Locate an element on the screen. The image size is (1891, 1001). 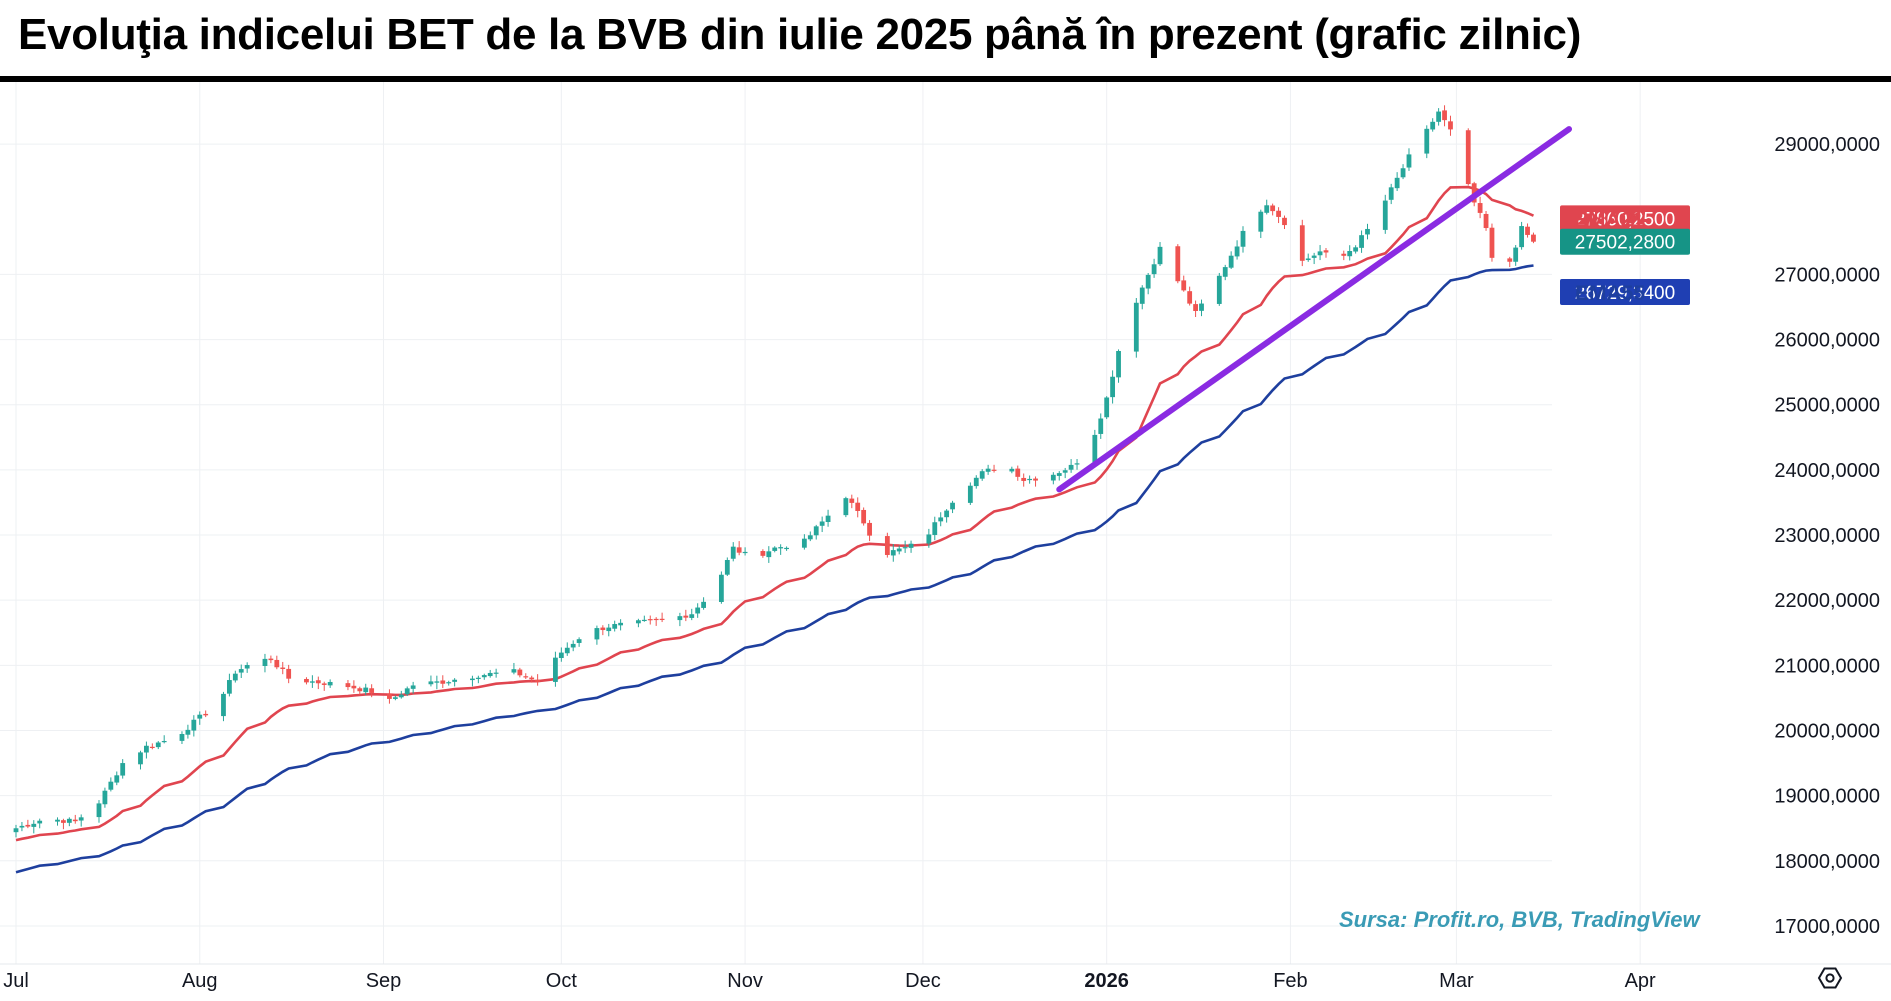
ema21-name: EMA21 is located at coordinates (1609, 219).